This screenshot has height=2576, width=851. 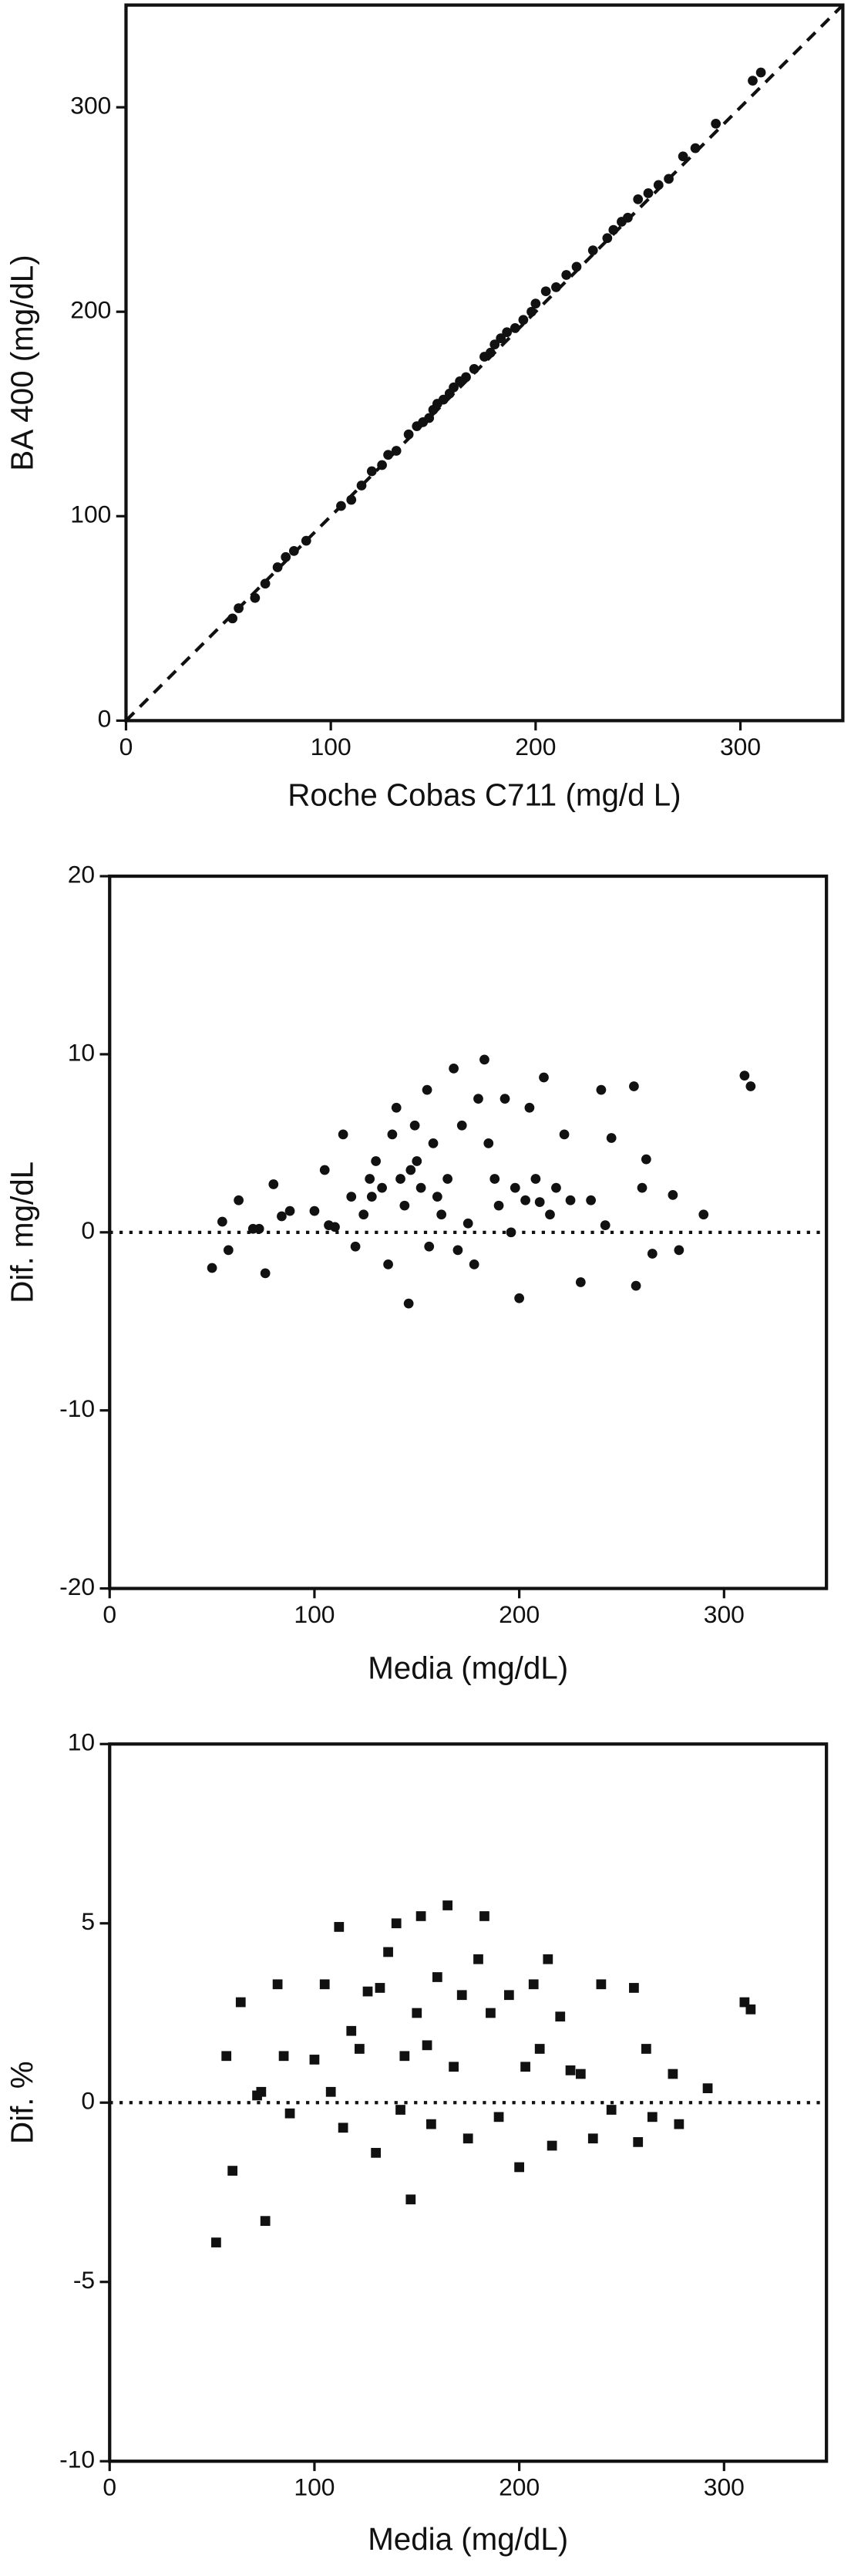 I want to click on y-tick-label: 20, so click(x=82, y=874).